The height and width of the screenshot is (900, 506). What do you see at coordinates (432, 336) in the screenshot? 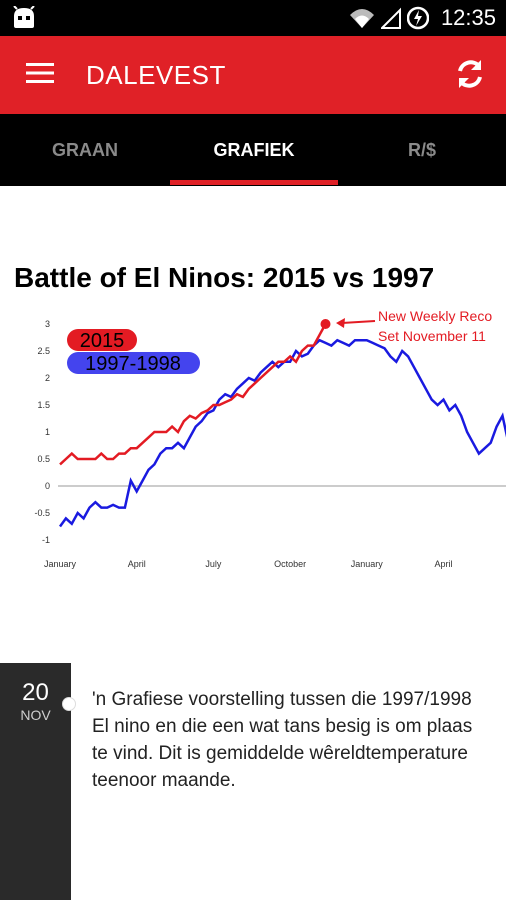
I see `annotation-line-2: Set November 11` at bounding box center [432, 336].